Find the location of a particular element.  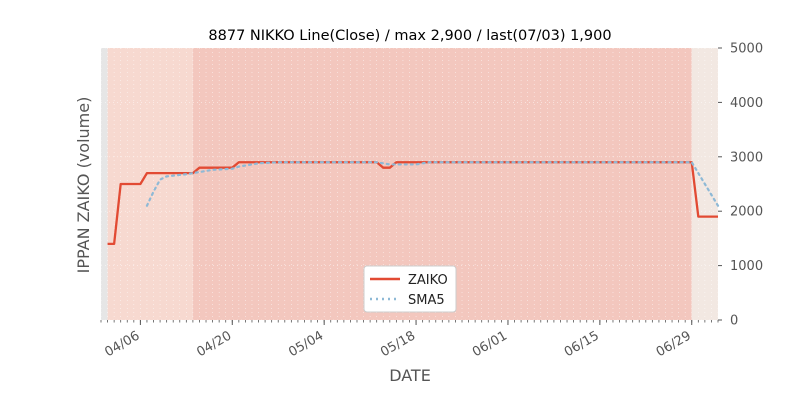

y-tick-label: 3000 is located at coordinates (746, 157).